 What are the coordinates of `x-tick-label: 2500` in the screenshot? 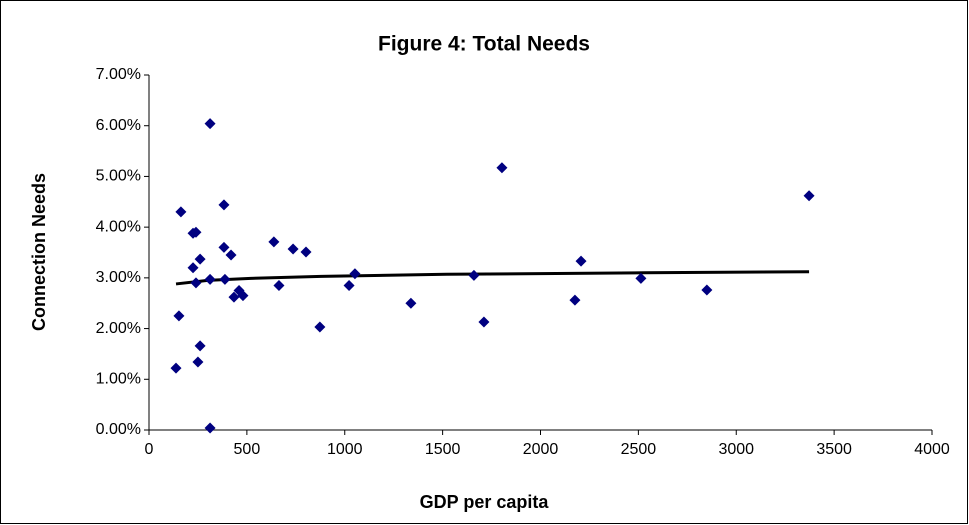 It's located at (639, 449).